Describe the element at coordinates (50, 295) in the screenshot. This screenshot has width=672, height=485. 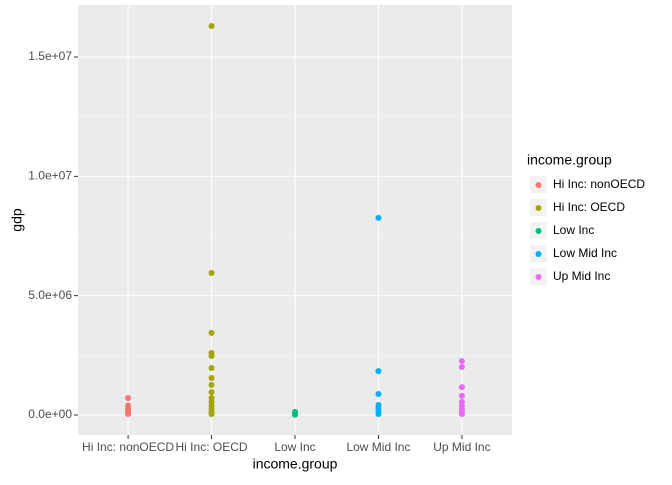
I see `y-tick-label: 5.0e+06` at that location.